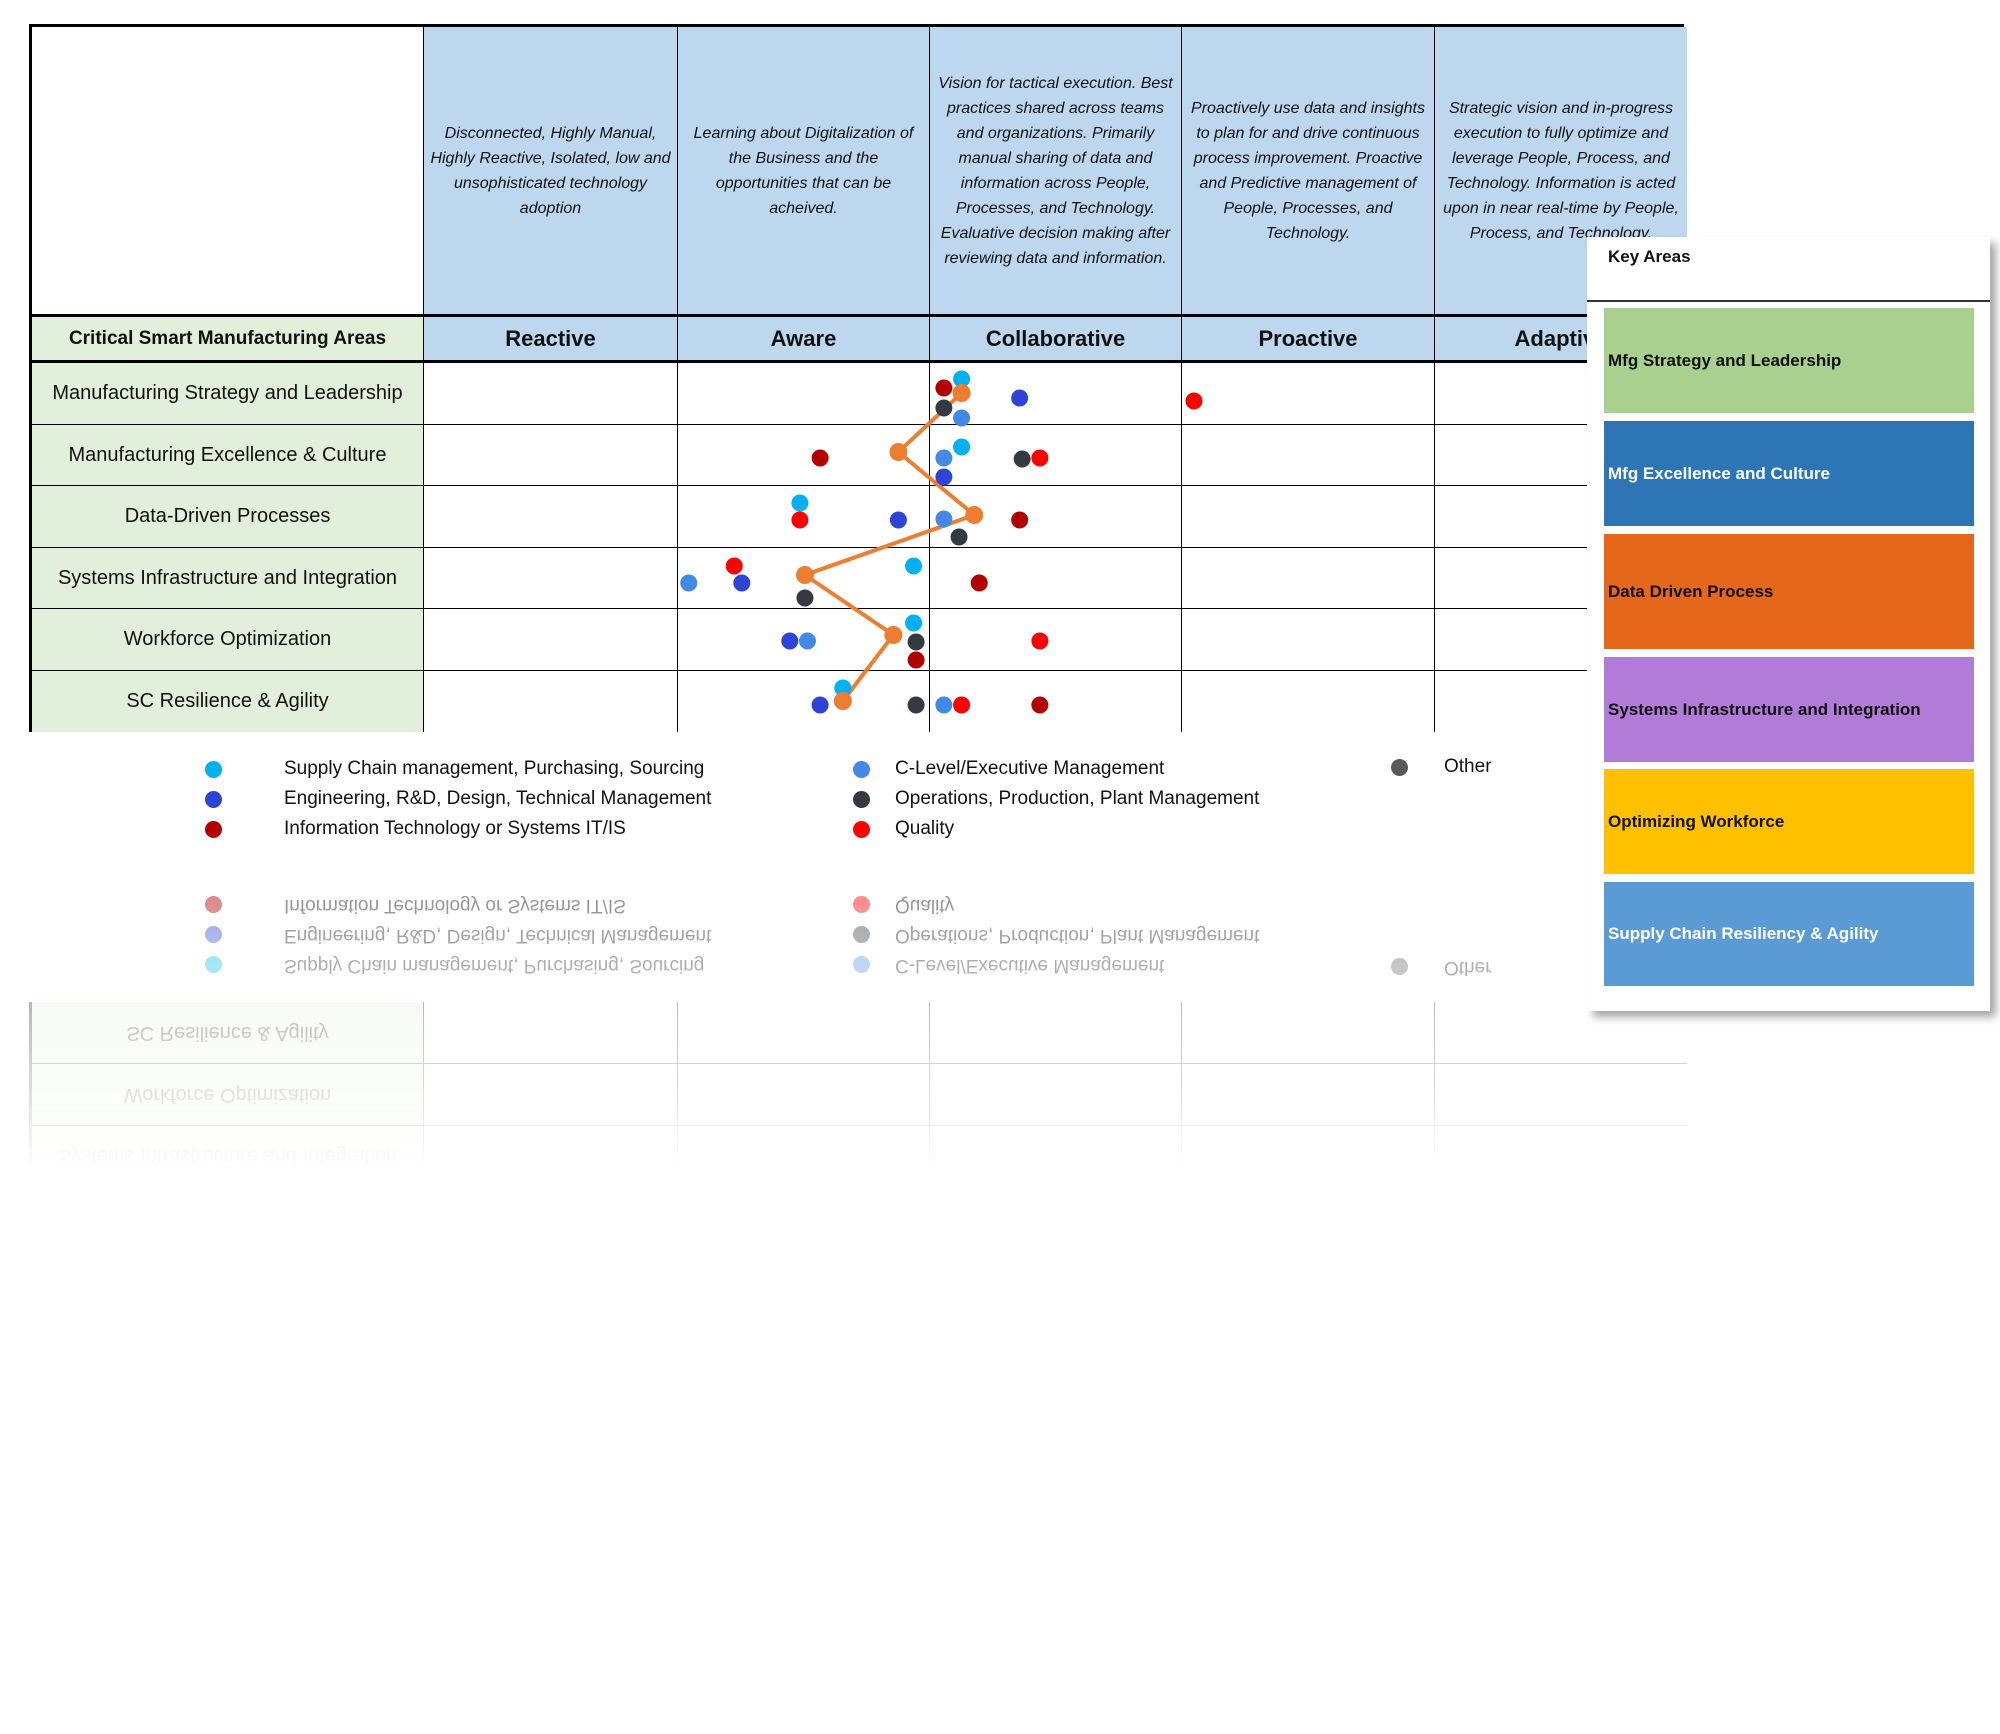 This screenshot has width=2000, height=1734. I want to click on legend-label: Other, so click(1468, 967).